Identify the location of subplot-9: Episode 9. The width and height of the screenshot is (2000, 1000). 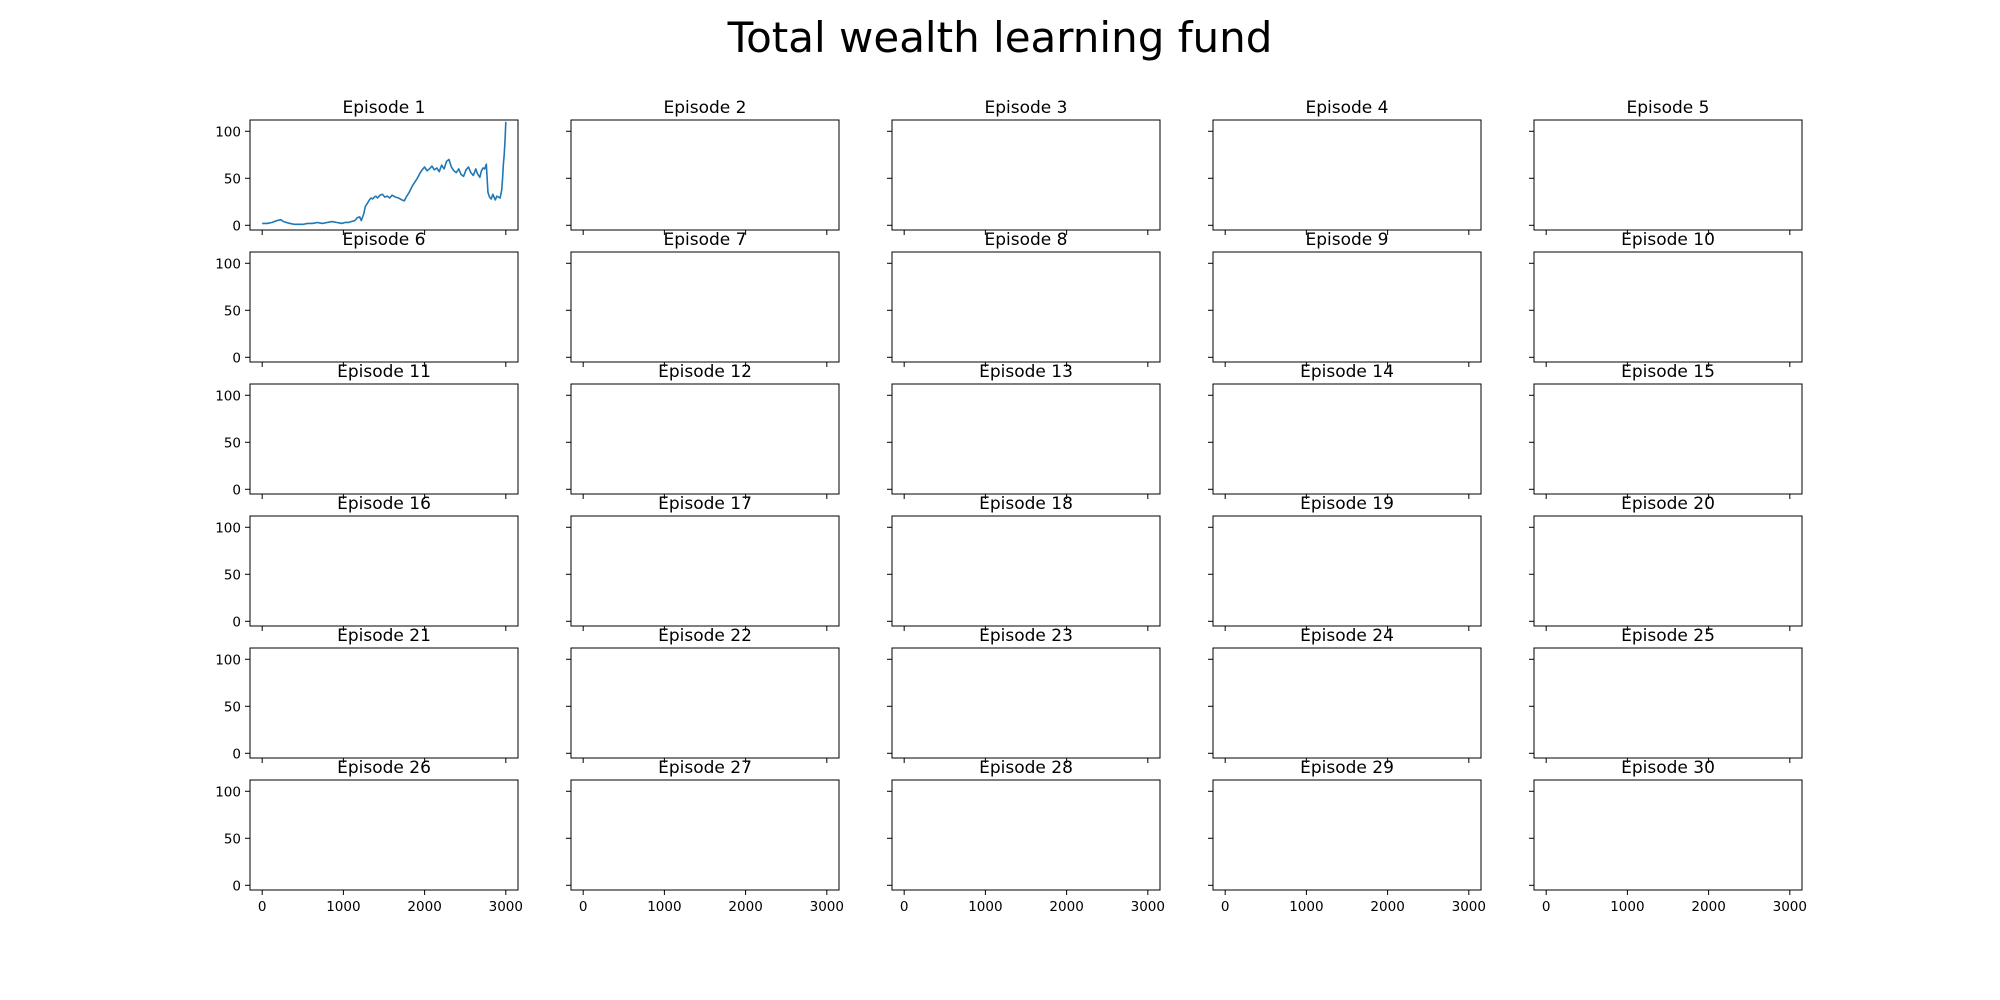
(1345, 298).